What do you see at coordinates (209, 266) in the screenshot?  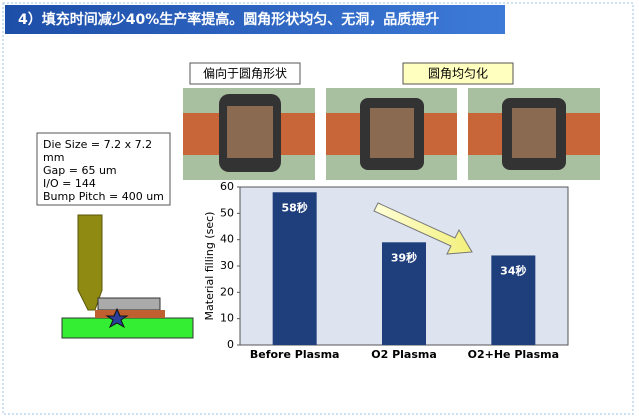 I see `y-axis-label: Material filling (sec)` at bounding box center [209, 266].